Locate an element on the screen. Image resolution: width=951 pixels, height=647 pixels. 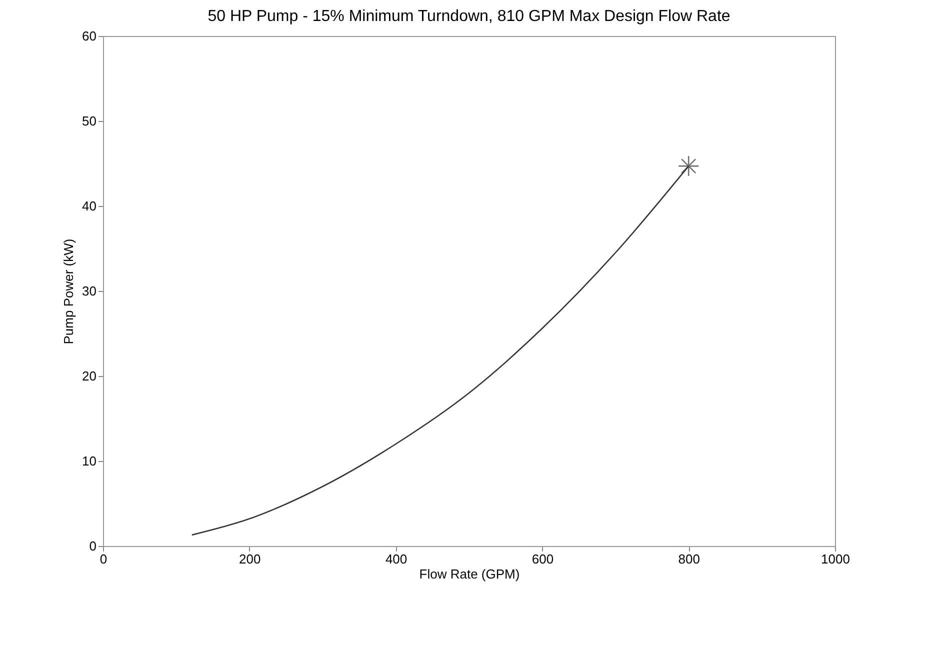
y-tick-label: 30 is located at coordinates (89, 291).